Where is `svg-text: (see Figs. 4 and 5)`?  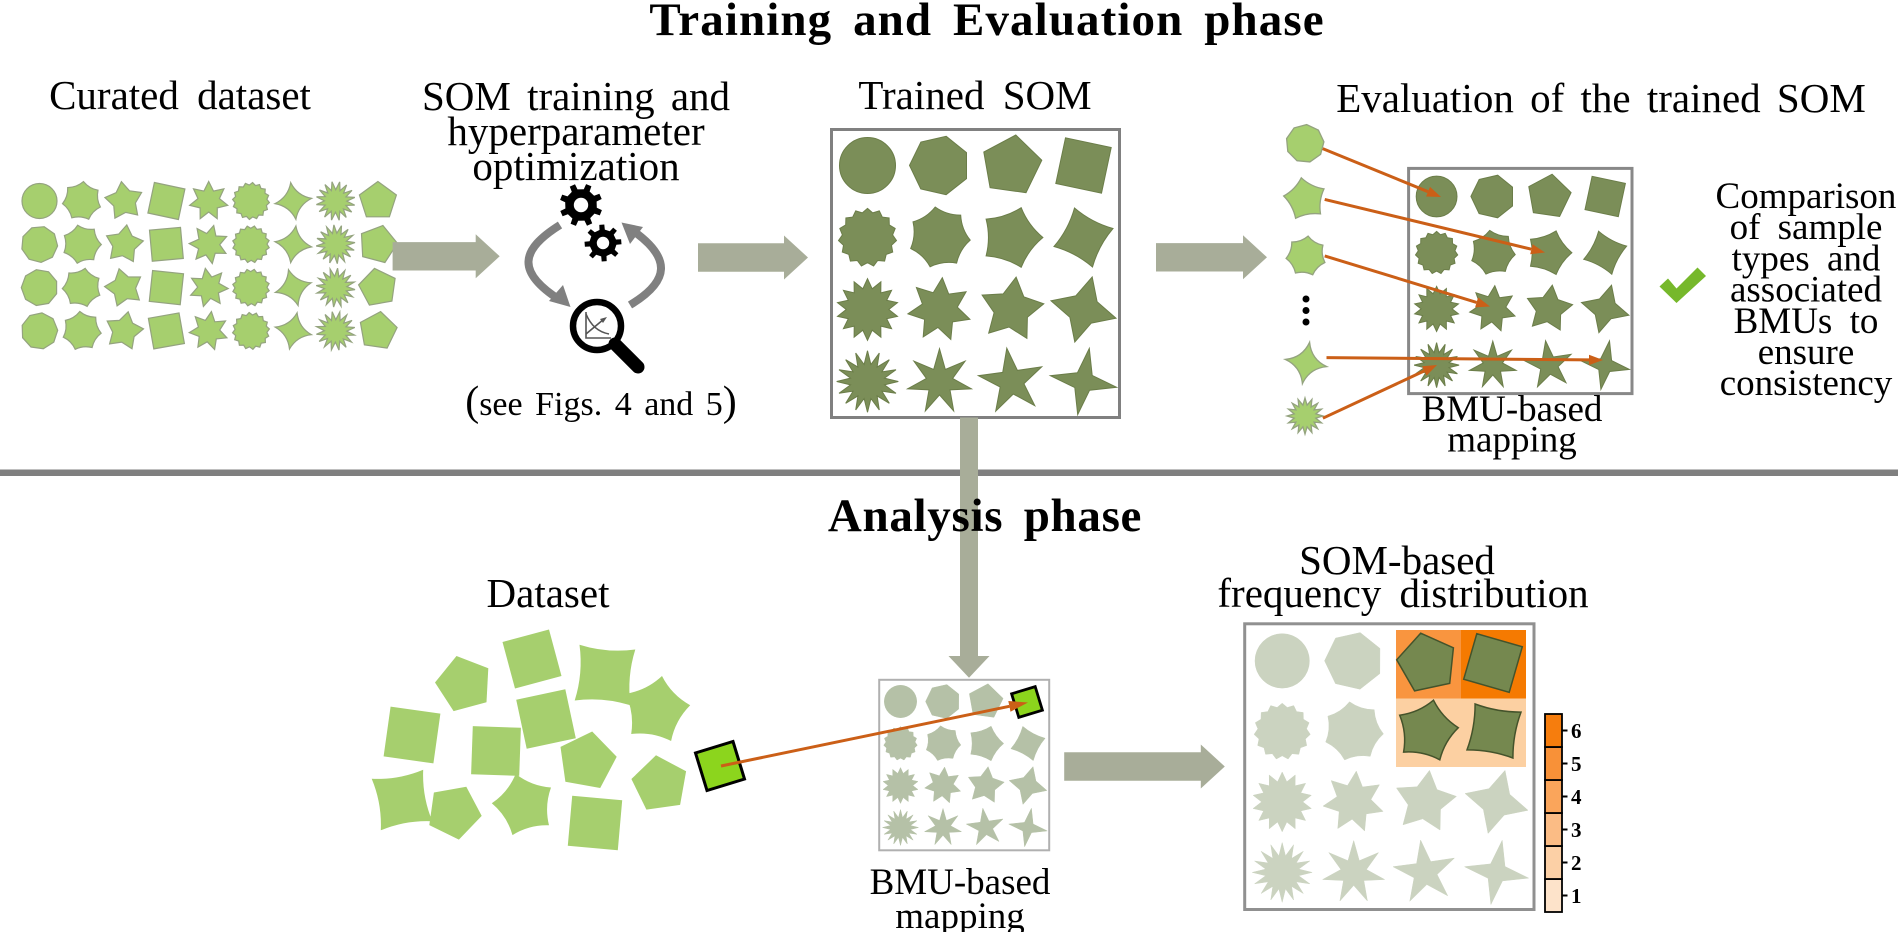 svg-text: (see Figs. 4 and 5) is located at coordinates (601, 402).